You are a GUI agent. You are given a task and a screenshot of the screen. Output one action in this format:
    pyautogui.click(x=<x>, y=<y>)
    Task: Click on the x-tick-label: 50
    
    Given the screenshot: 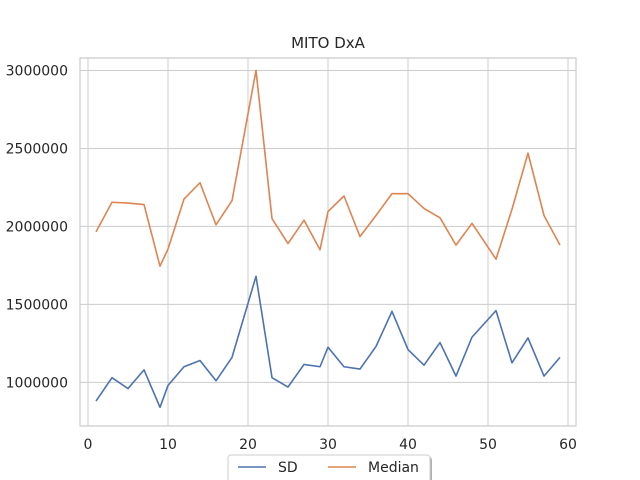 What is the action you would take?
    pyautogui.click(x=488, y=445)
    